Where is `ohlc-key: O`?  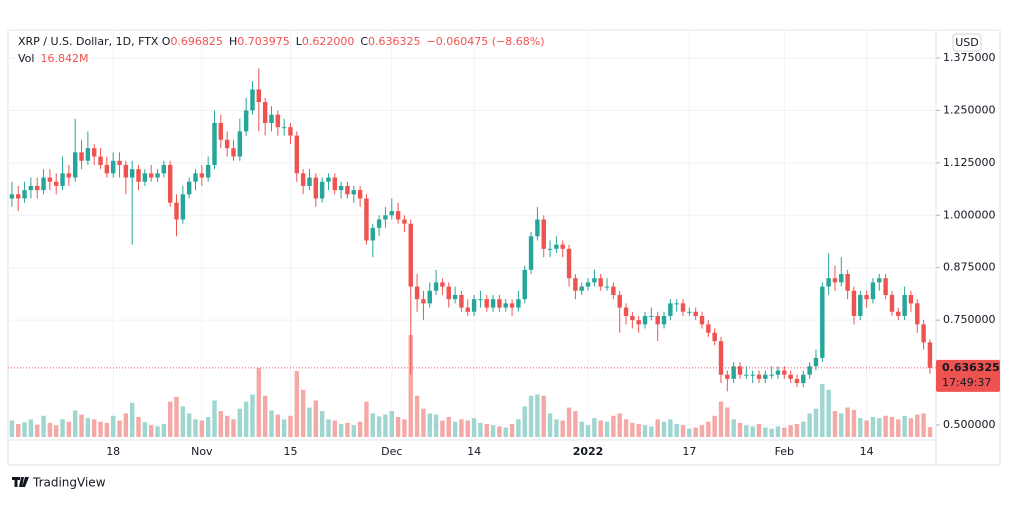 ohlc-key: O is located at coordinates (166, 41).